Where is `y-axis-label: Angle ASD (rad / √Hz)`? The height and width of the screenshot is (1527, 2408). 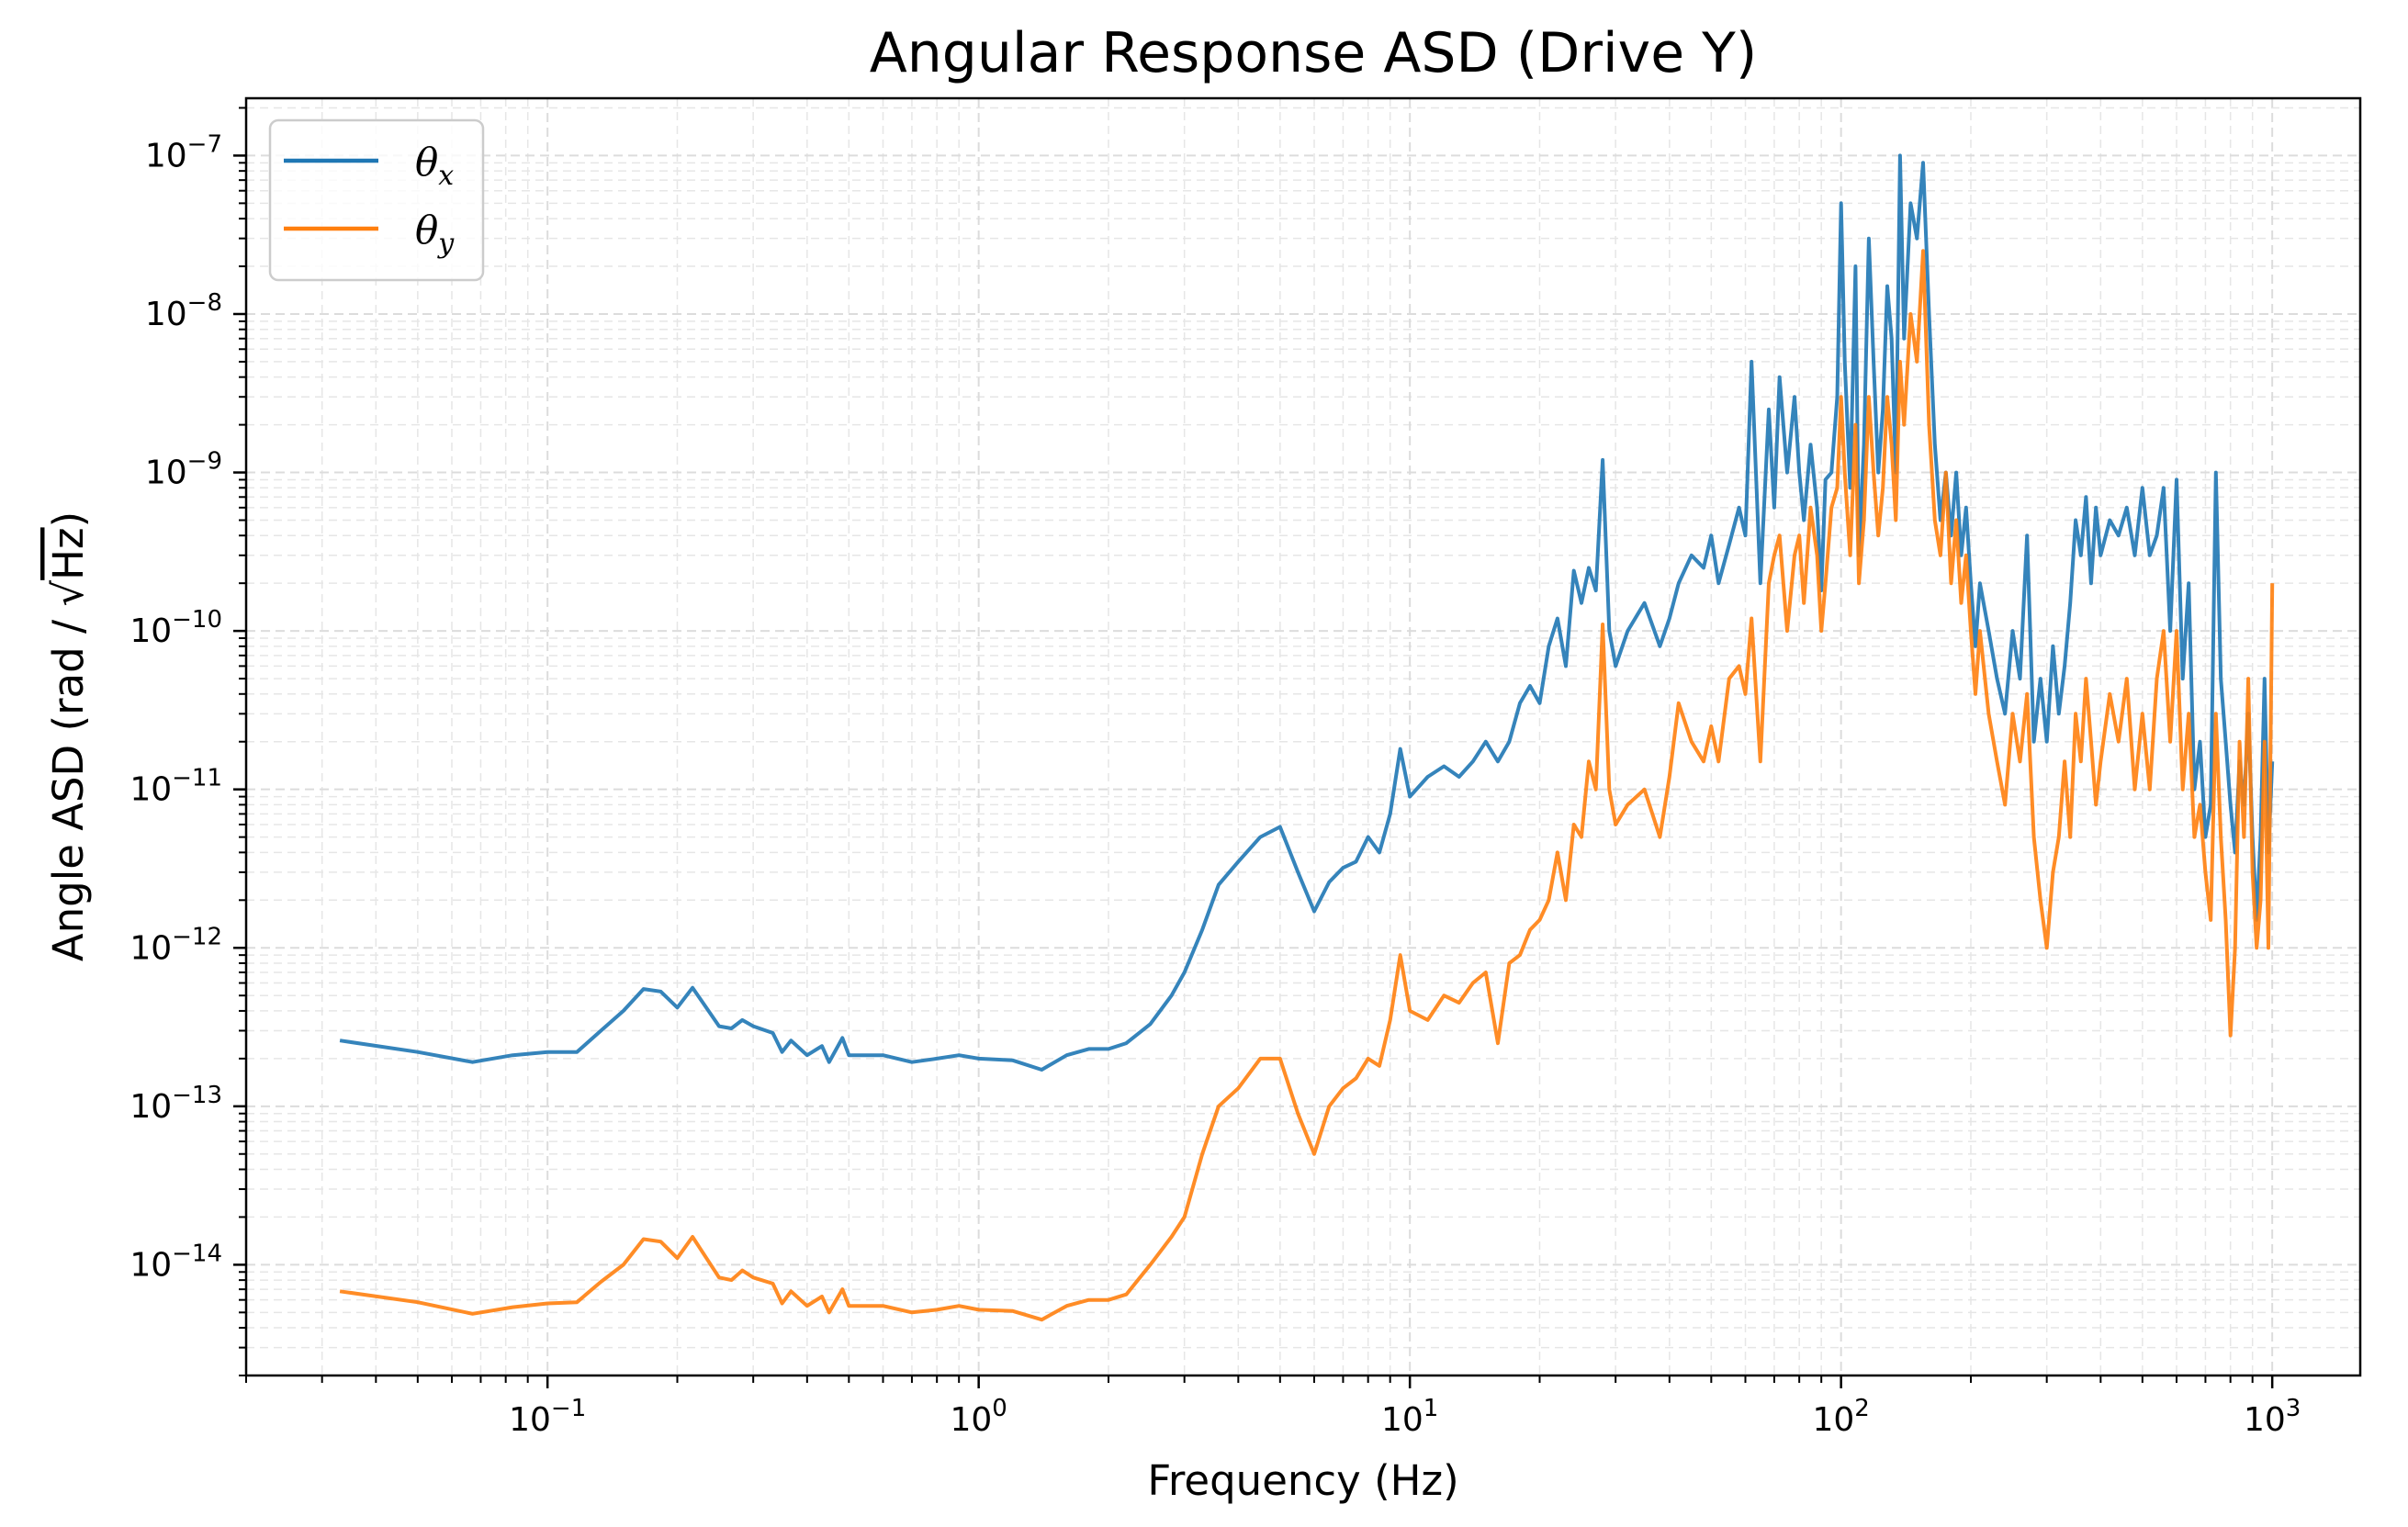 y-axis-label: Angle ASD (rad / √Hz) is located at coordinates (68, 736).